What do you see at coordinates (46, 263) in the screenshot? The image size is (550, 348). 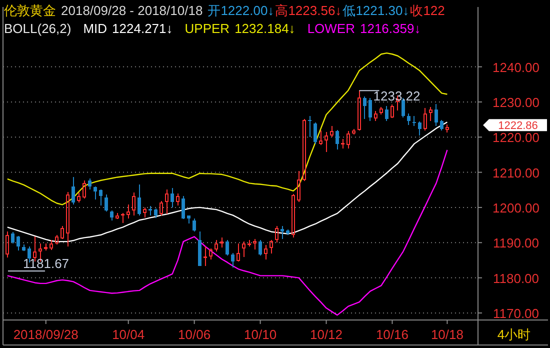 I see `annotation: 1181.67` at bounding box center [46, 263].